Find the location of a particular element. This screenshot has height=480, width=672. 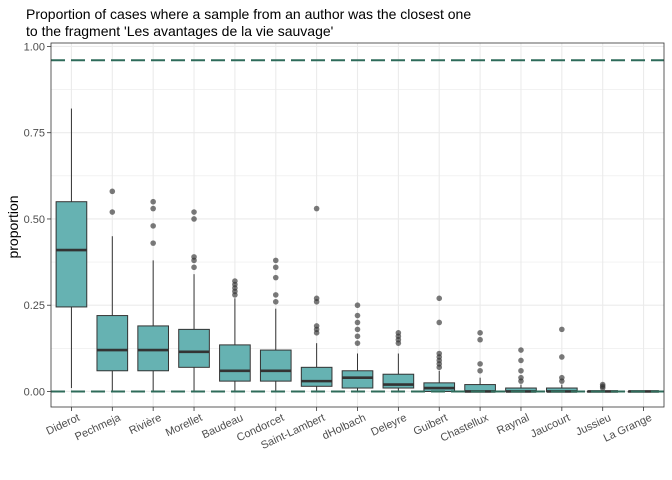

x-tick-label: Pechmeja is located at coordinates (98, 427).